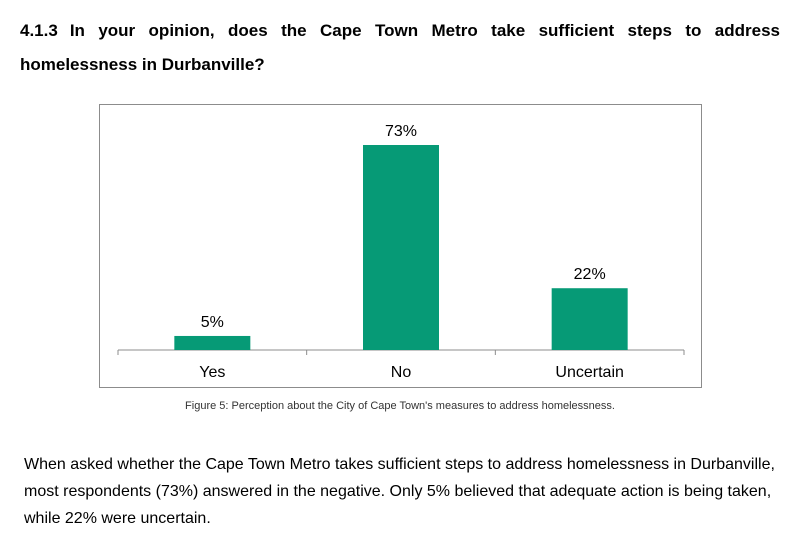 The width and height of the screenshot is (800, 541). What do you see at coordinates (590, 274) in the screenshot?
I see `data-label: 22%` at bounding box center [590, 274].